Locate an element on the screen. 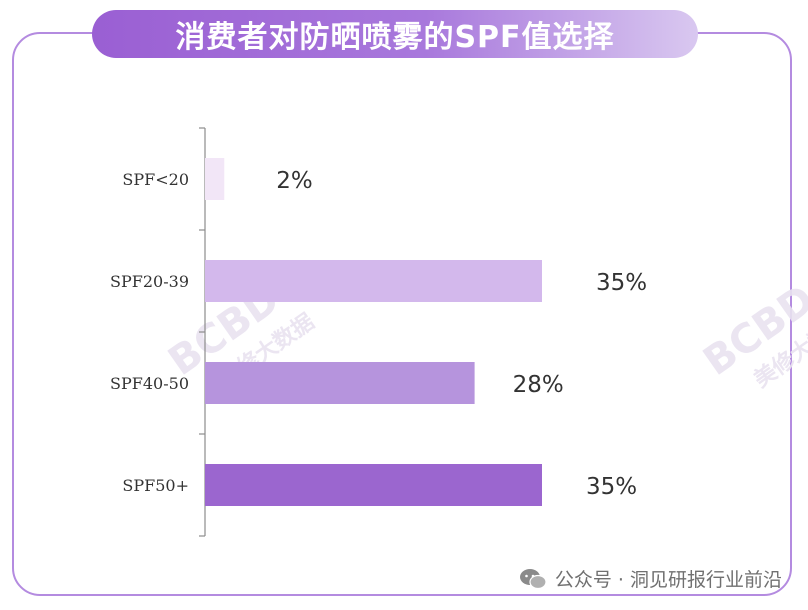 The image size is (808, 610). category-label: SPF50+ is located at coordinates (155, 485).